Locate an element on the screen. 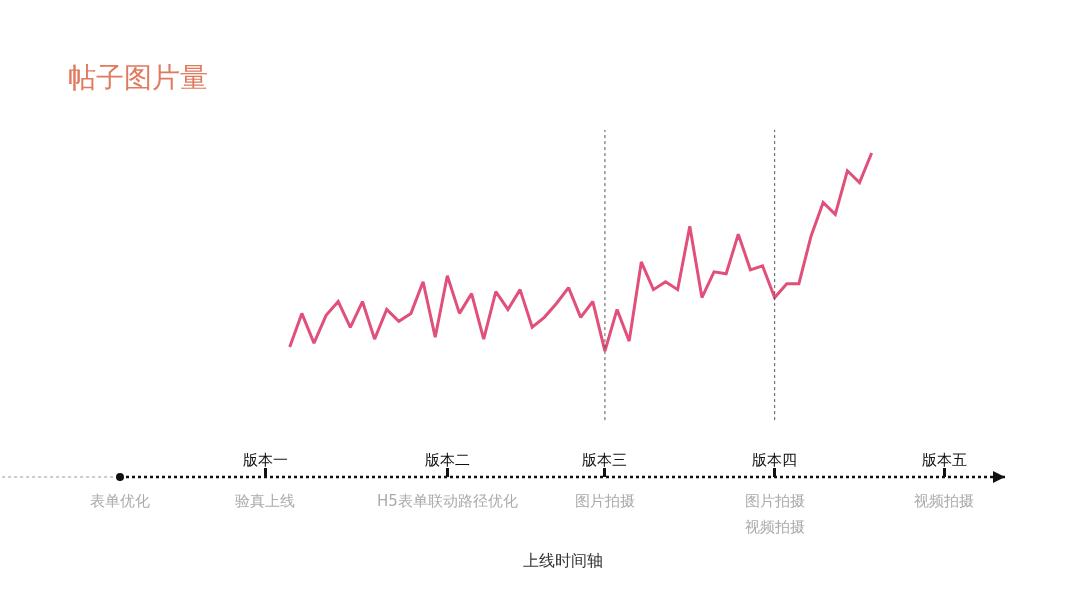  x-tick-label: 版本二 is located at coordinates (447, 460).